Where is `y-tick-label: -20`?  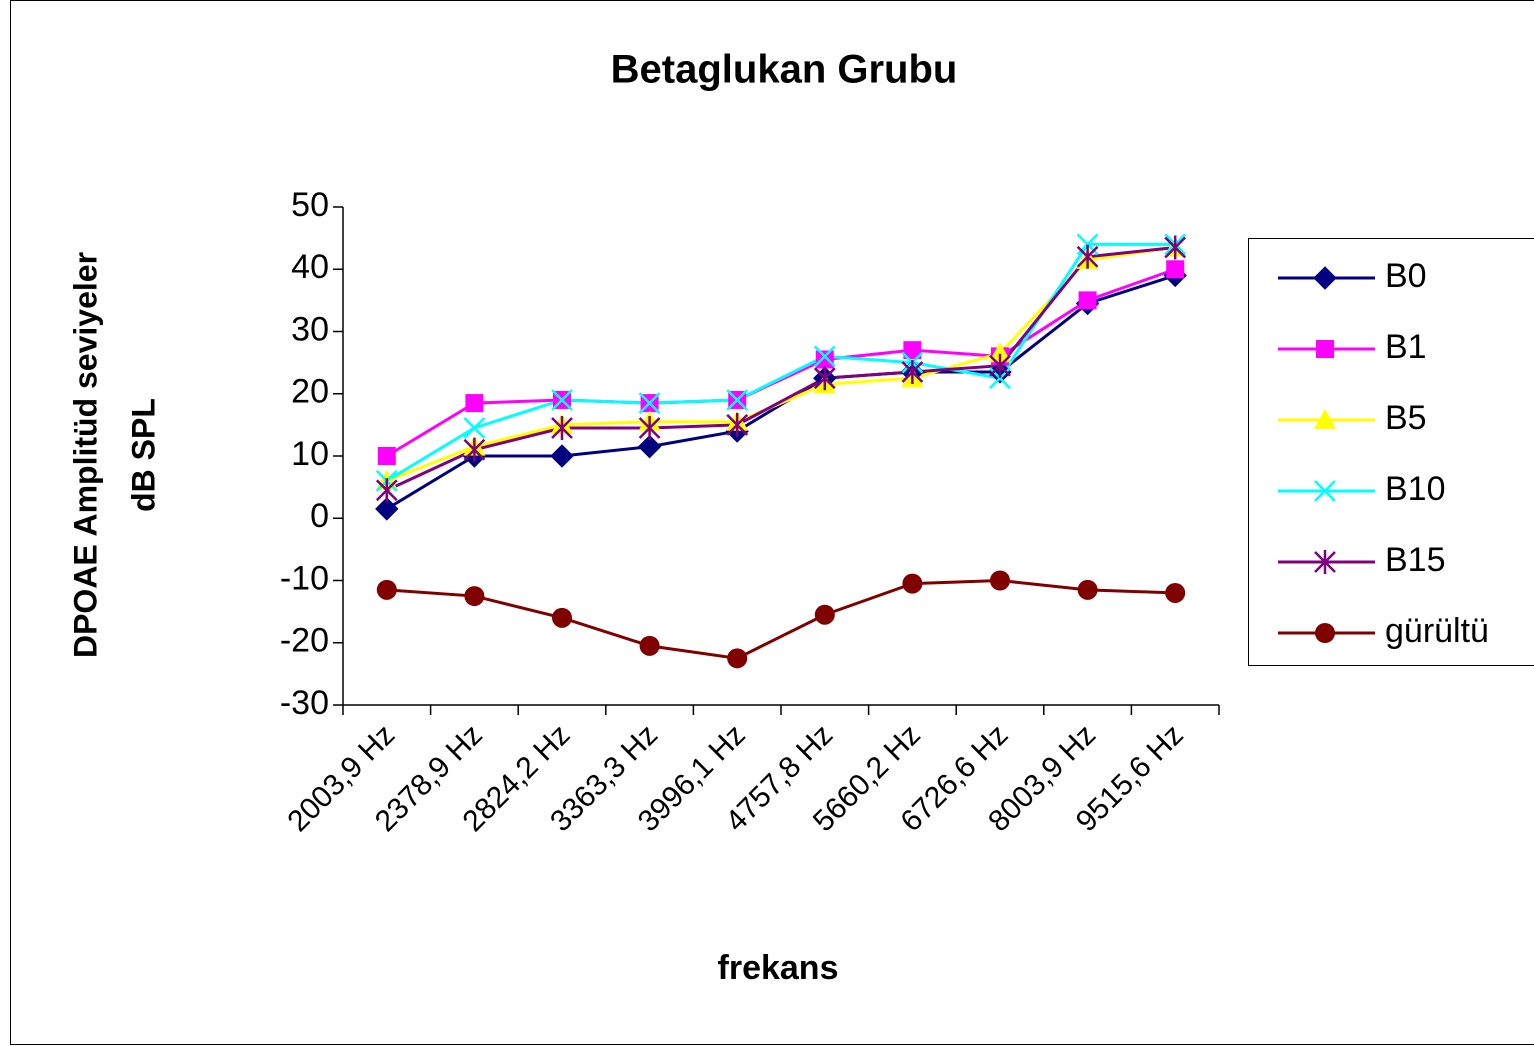
y-tick-label: -20 is located at coordinates (304, 641).